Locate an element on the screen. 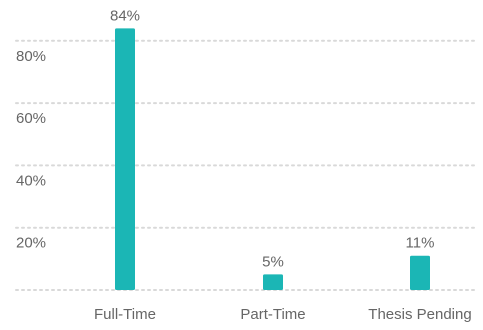  bar-part-time is located at coordinates (273, 282).